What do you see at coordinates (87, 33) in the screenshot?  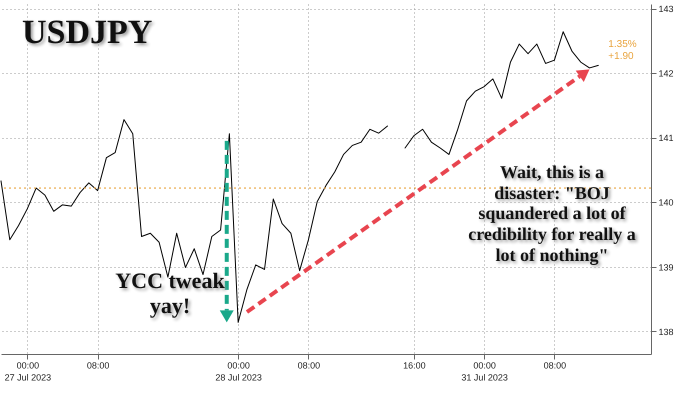 I see `chart-title: USDJPY` at bounding box center [87, 33].